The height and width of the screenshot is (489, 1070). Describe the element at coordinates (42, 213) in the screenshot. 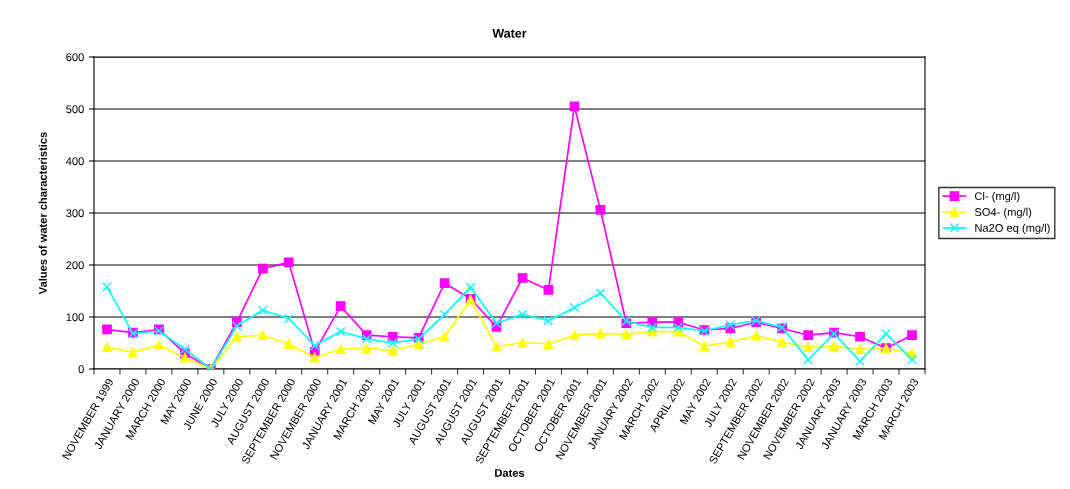

I see `y-axis-title: Values of water characteristics` at that location.